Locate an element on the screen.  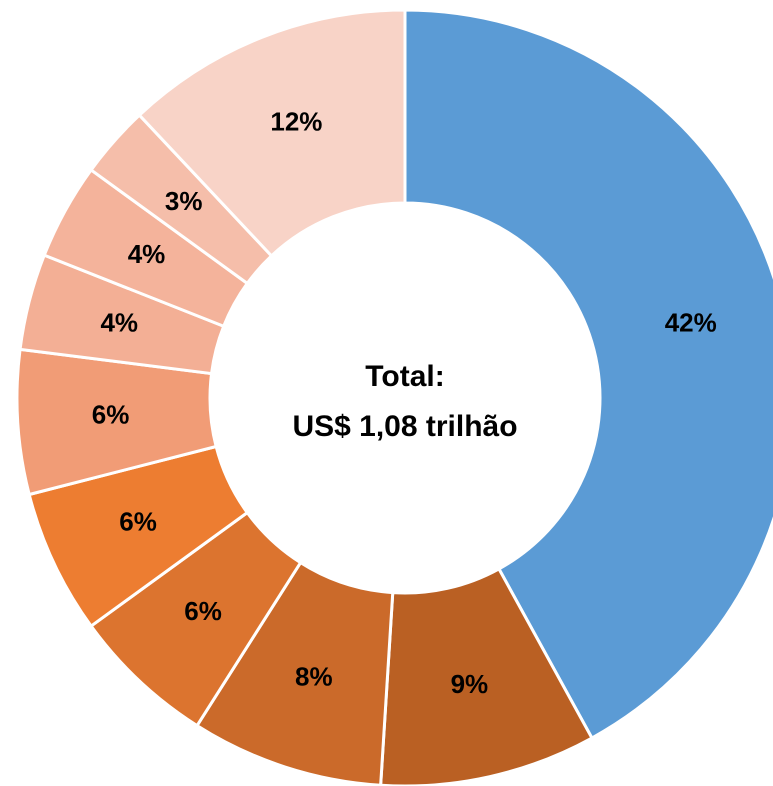
data-label: 8% is located at coordinates (314, 676).